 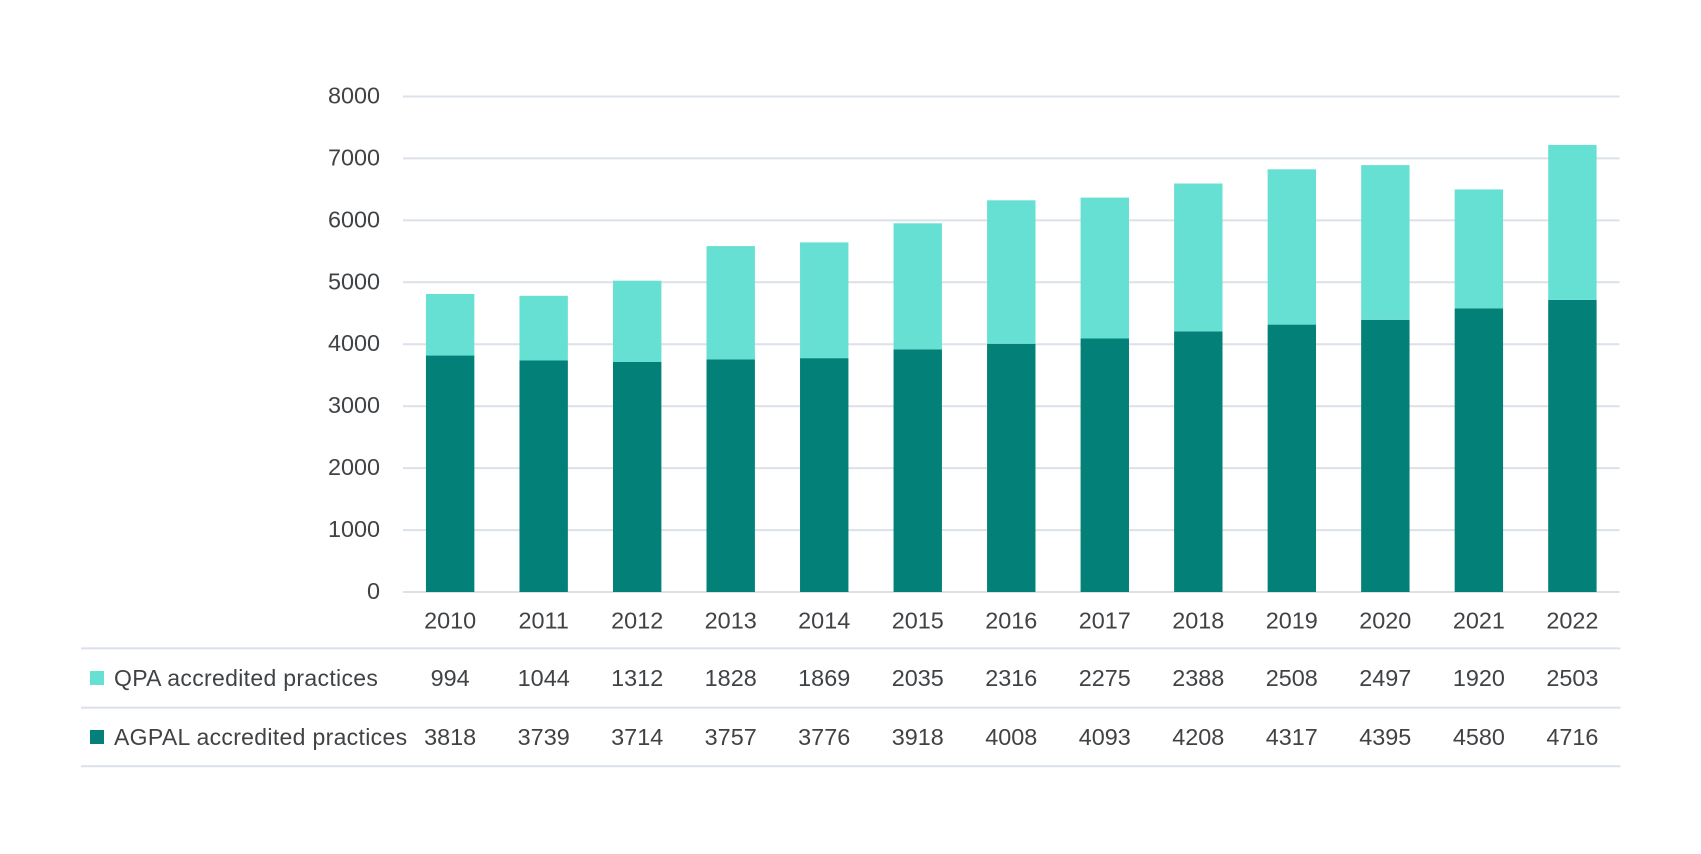 I want to click on svg-text: 3776, so click(x=824, y=737).